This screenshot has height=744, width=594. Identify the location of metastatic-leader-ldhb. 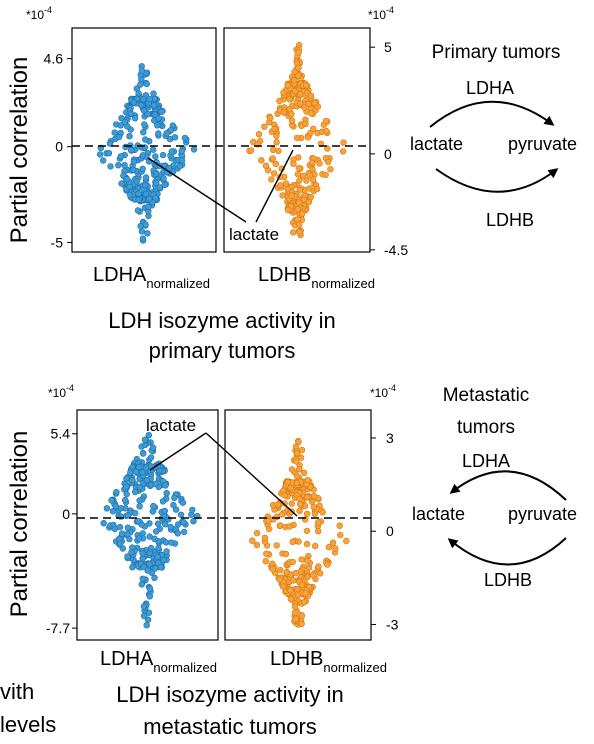
(251, 474).